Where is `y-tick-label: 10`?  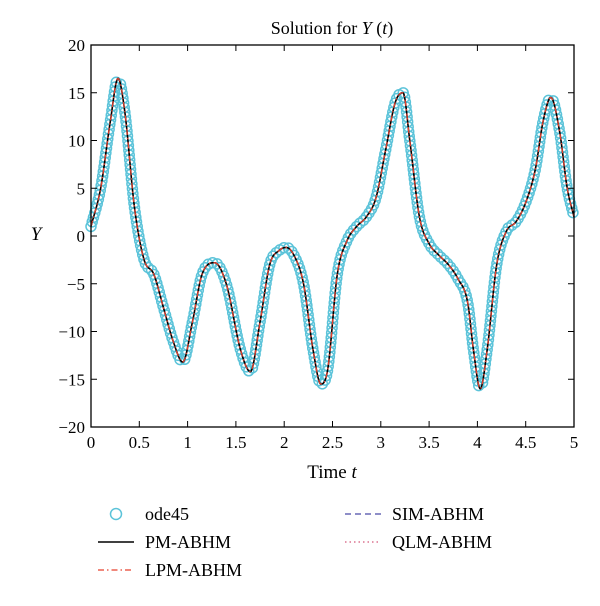 y-tick-label: 10 is located at coordinates (76, 141).